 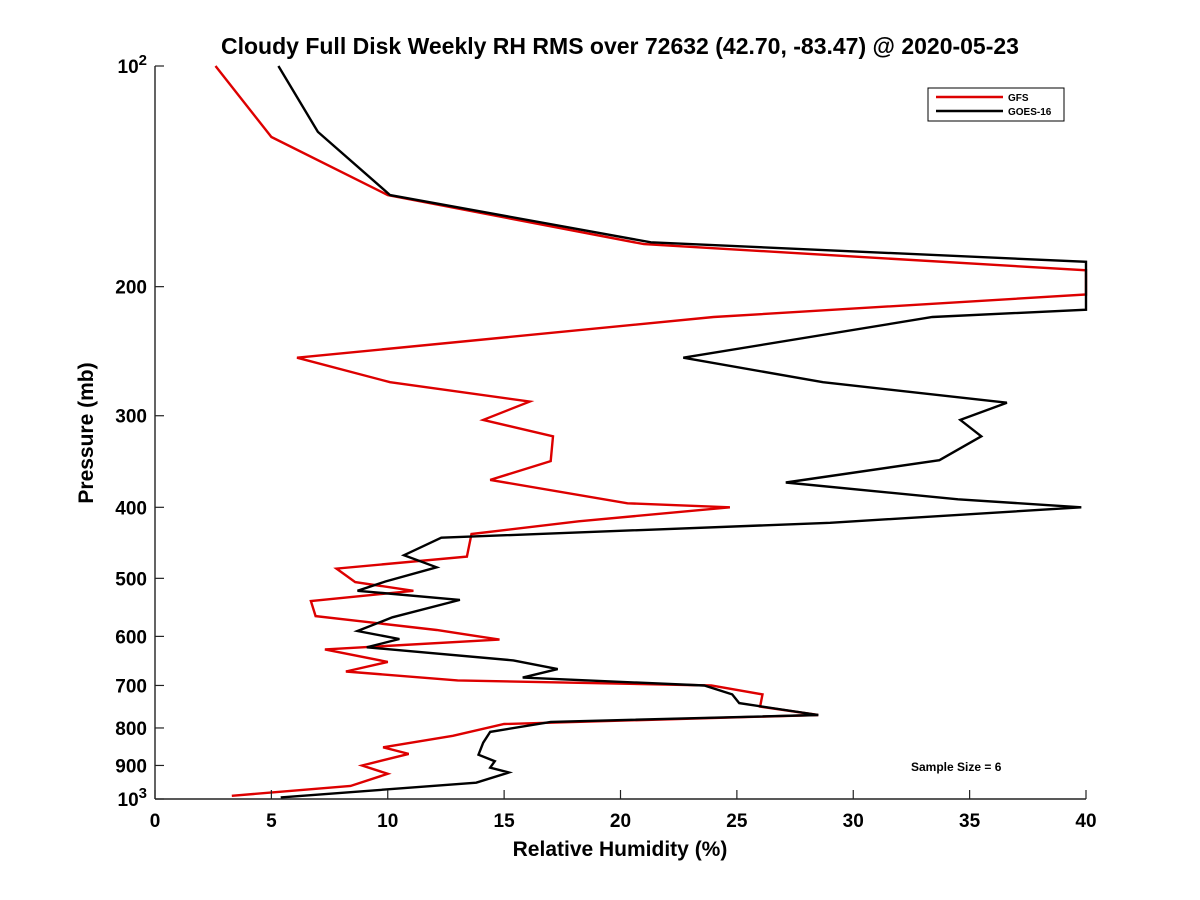 I want to click on legend-box, so click(x=996, y=104).